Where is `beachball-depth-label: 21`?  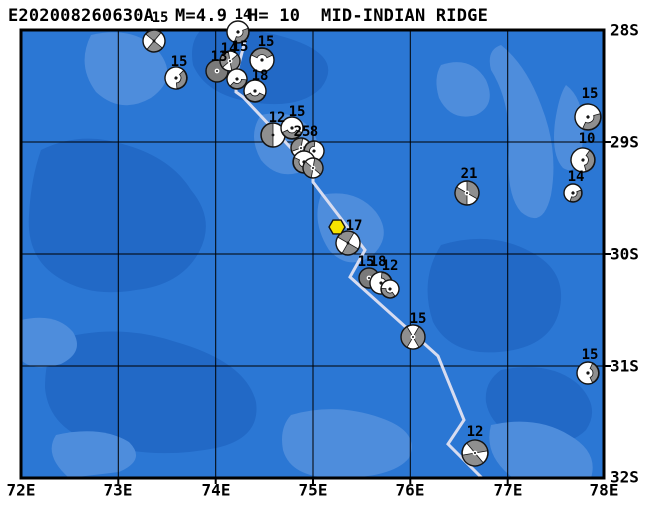 beachball-depth-label: 21 is located at coordinates (469, 174).